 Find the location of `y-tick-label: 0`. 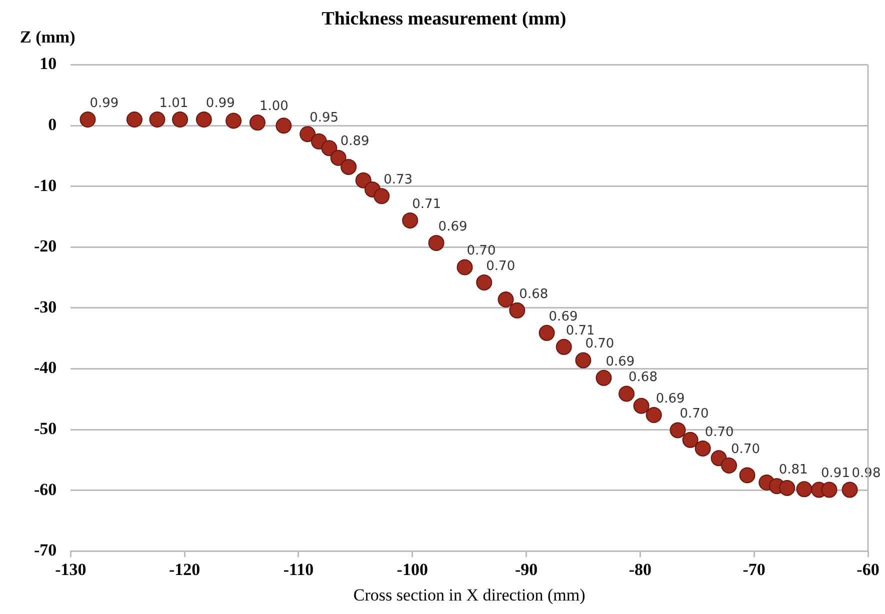

y-tick-label: 0 is located at coordinates (52, 124).